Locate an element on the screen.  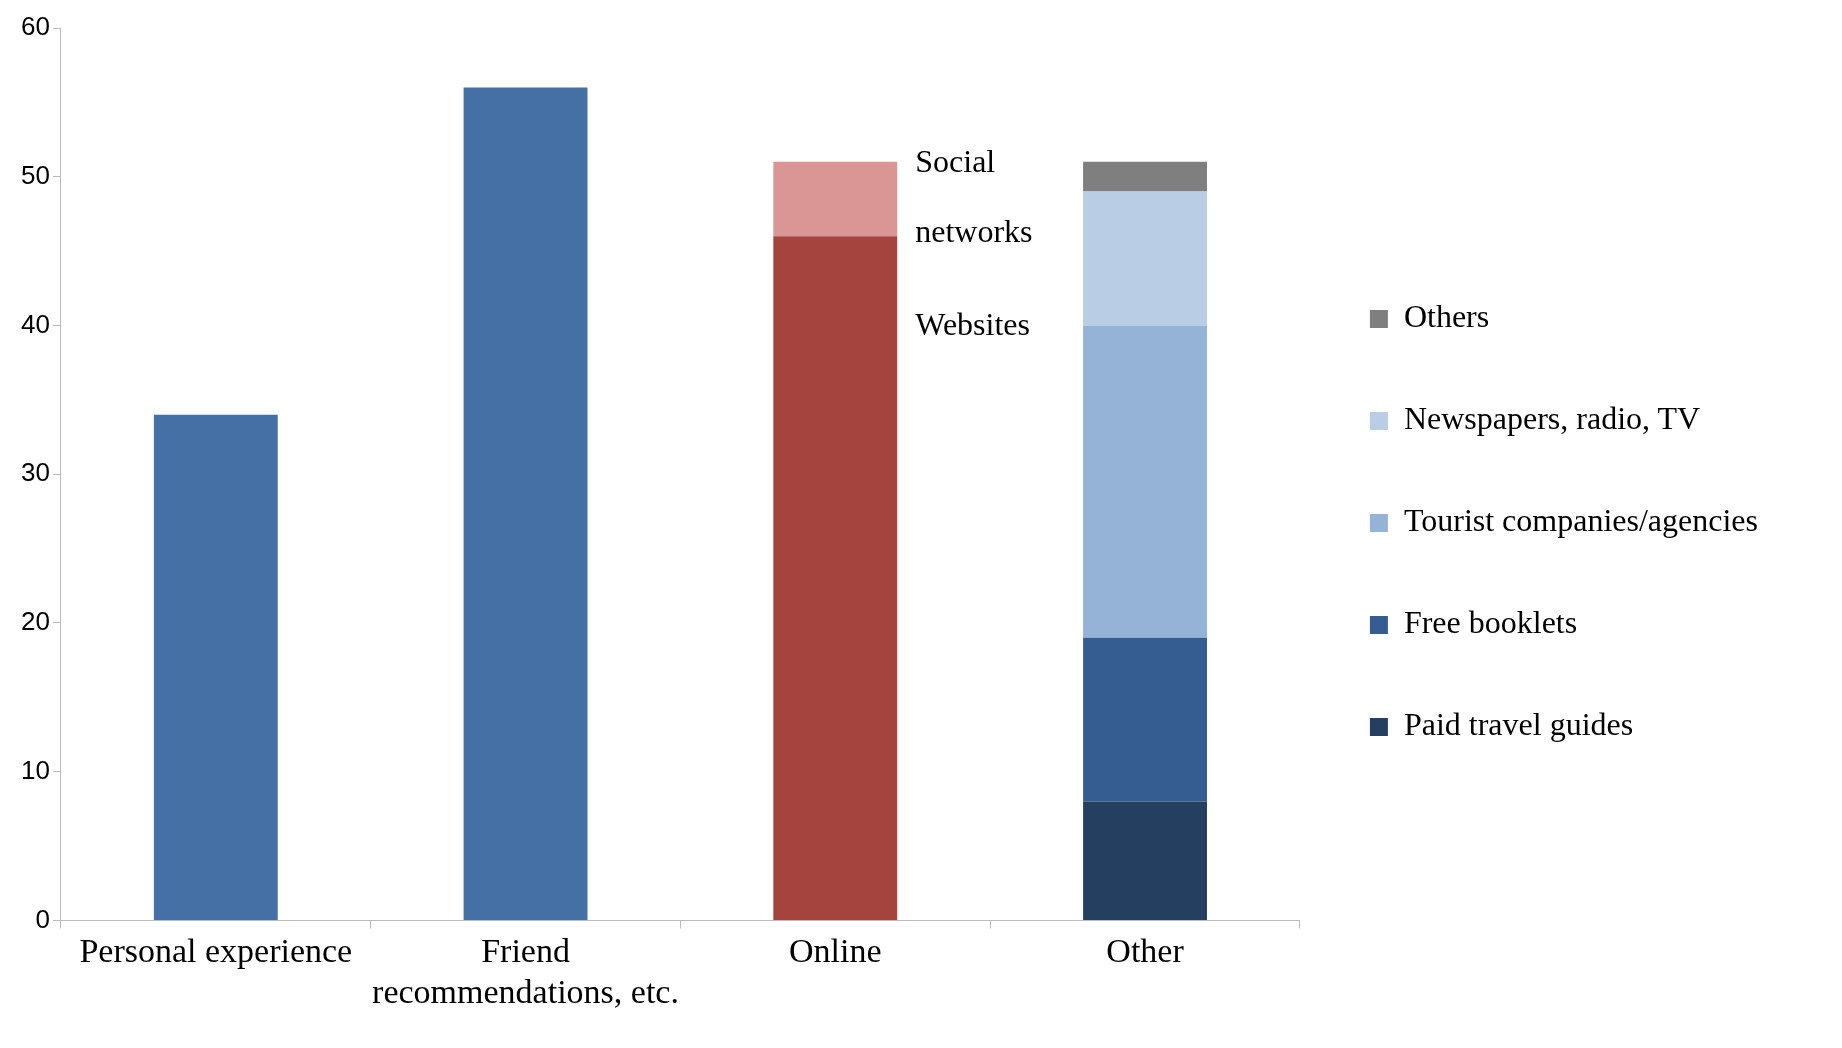
y-tick-label: 60 is located at coordinates (35, 26).